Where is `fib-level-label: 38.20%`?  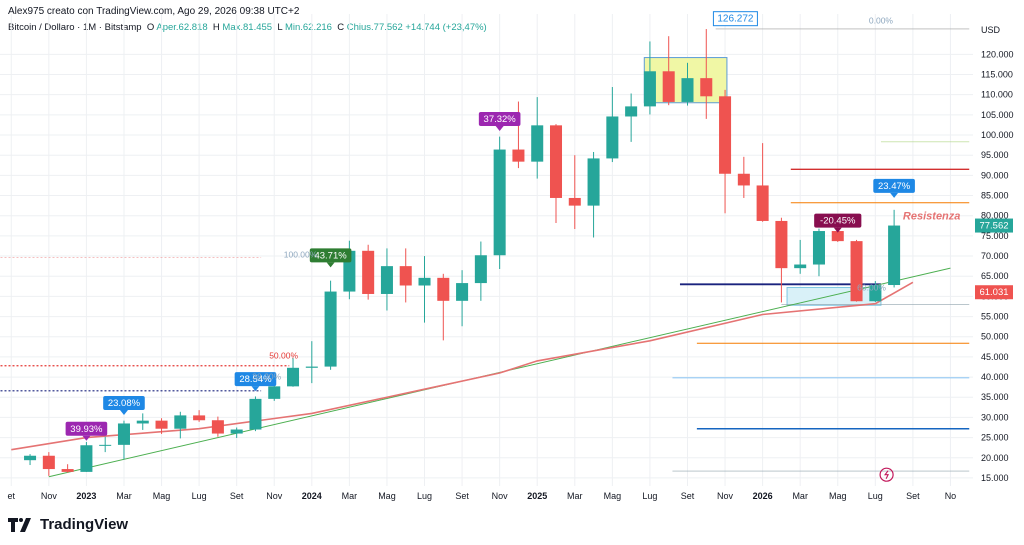 fib-level-label: 38.20% is located at coordinates (266, 376).